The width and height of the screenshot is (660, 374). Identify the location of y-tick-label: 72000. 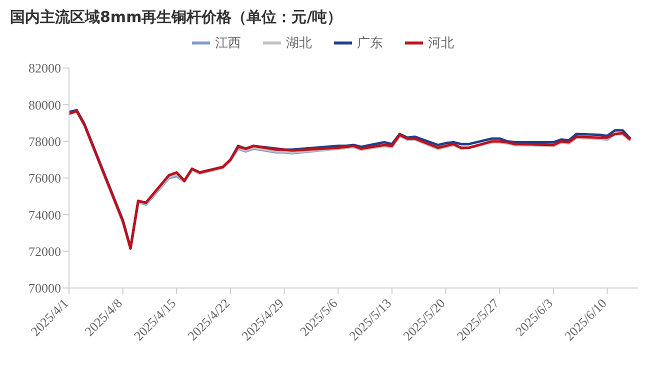
(44, 251).